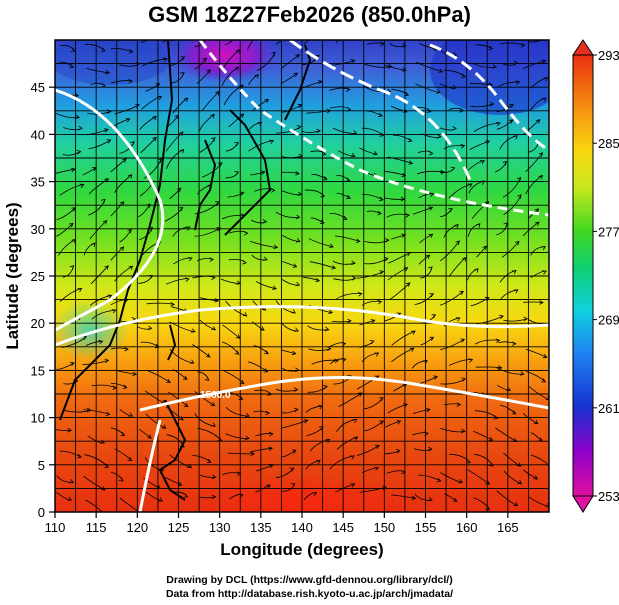 The width and height of the screenshot is (619, 605). What do you see at coordinates (282, 523) in the screenshot?
I see `x-axis-ticks: 110 115 120 125 130 135 140 145 150 155 160 165` at bounding box center [282, 523].